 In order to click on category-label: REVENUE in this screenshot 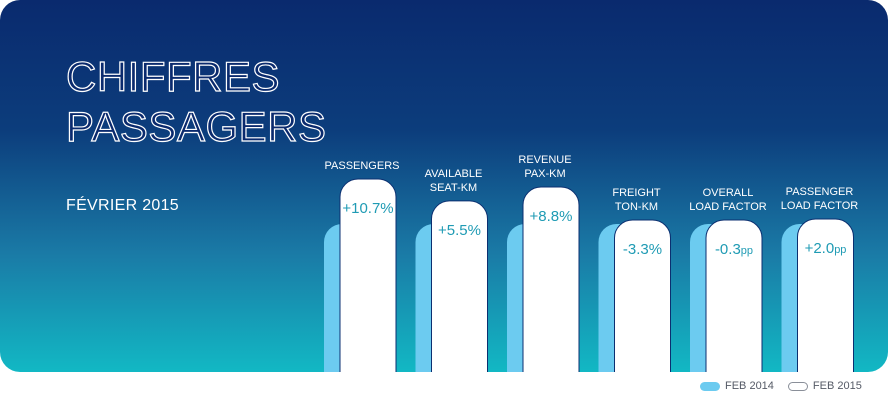, I will do `click(544, 160)`.